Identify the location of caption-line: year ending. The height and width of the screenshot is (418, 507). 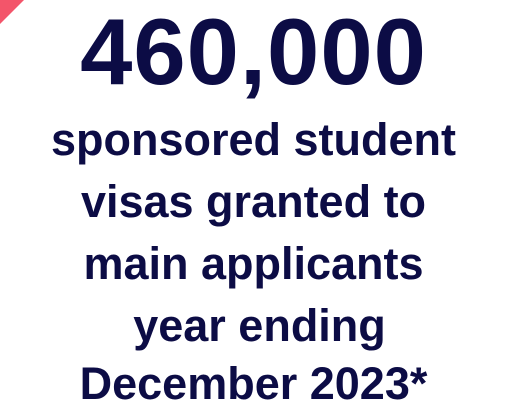
(259, 325).